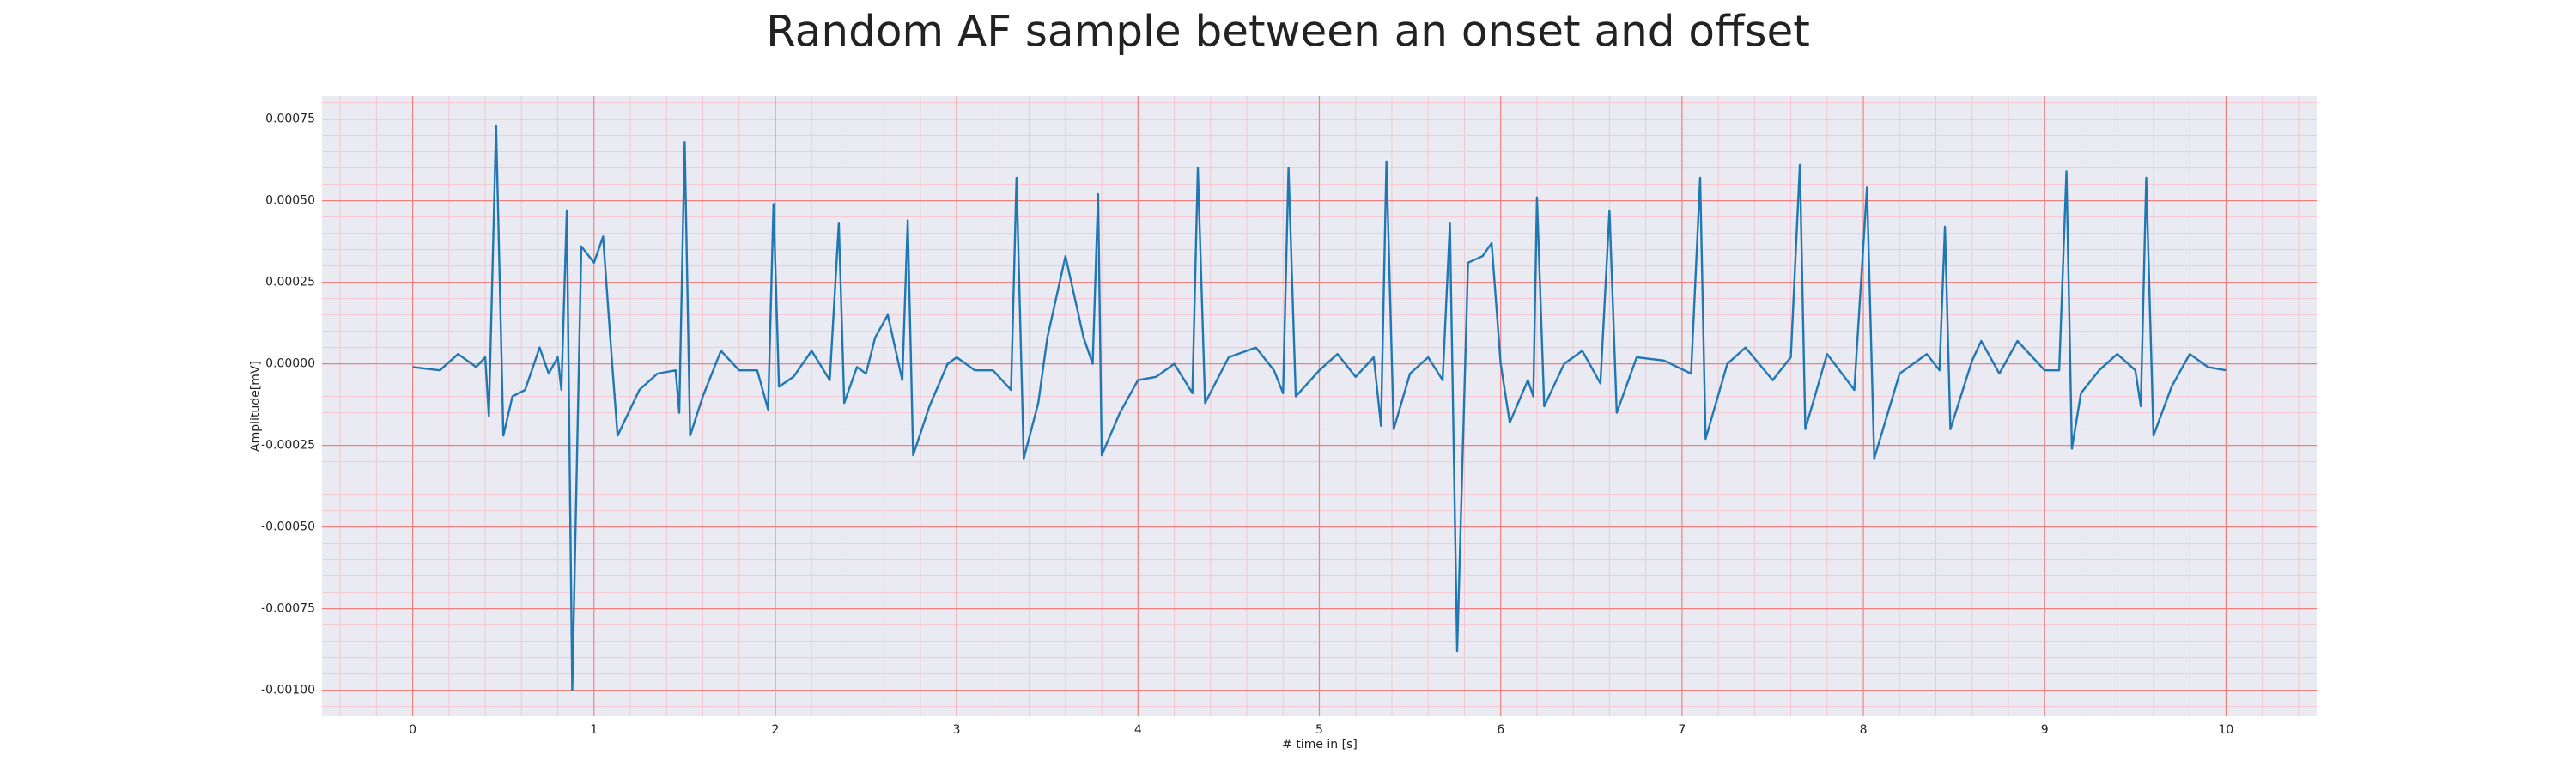 This screenshot has width=2576, height=773. What do you see at coordinates (1320, 745) in the screenshot?
I see `x-axis-label: # time in [s]` at bounding box center [1320, 745].